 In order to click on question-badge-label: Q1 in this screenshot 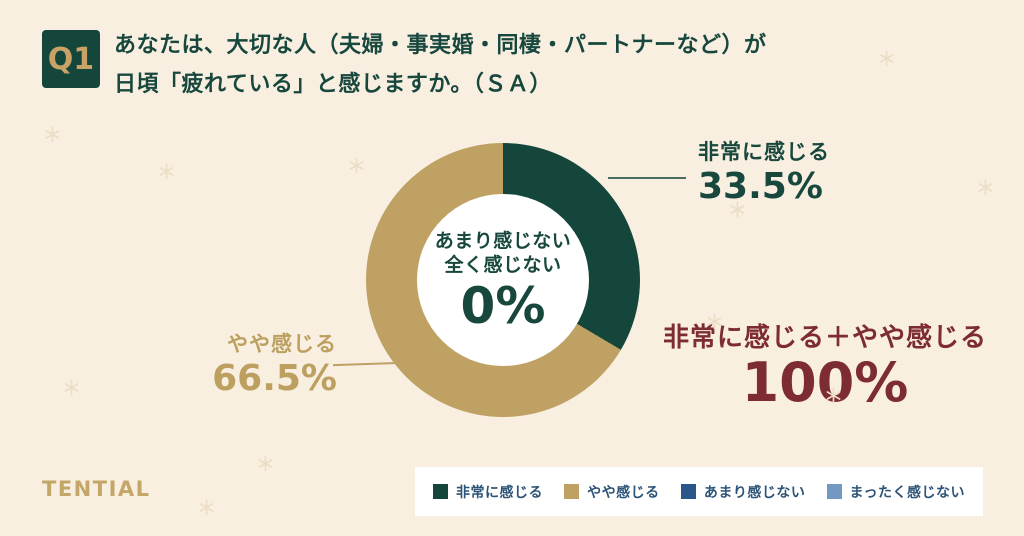, I will do `click(71, 59)`.